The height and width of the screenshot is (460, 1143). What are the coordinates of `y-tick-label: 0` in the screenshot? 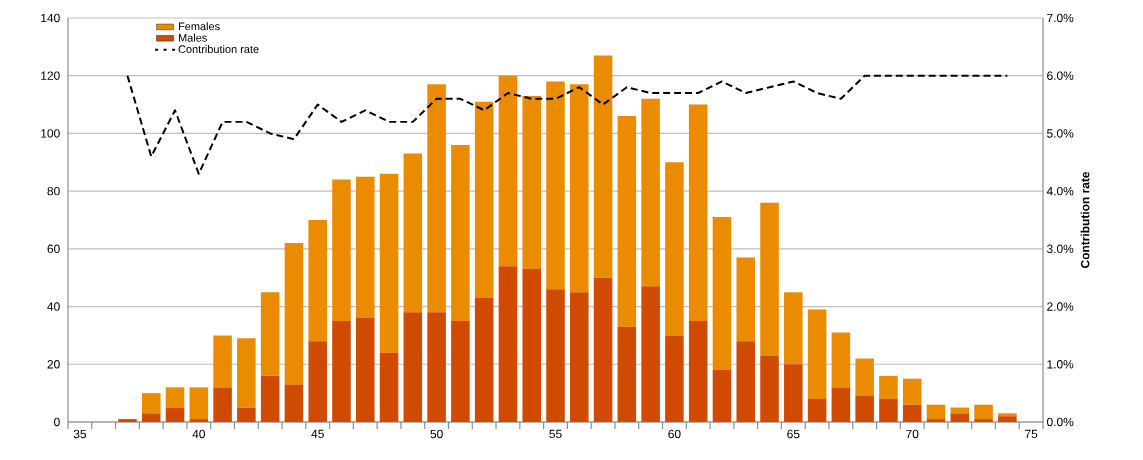 It's located at (57, 422).